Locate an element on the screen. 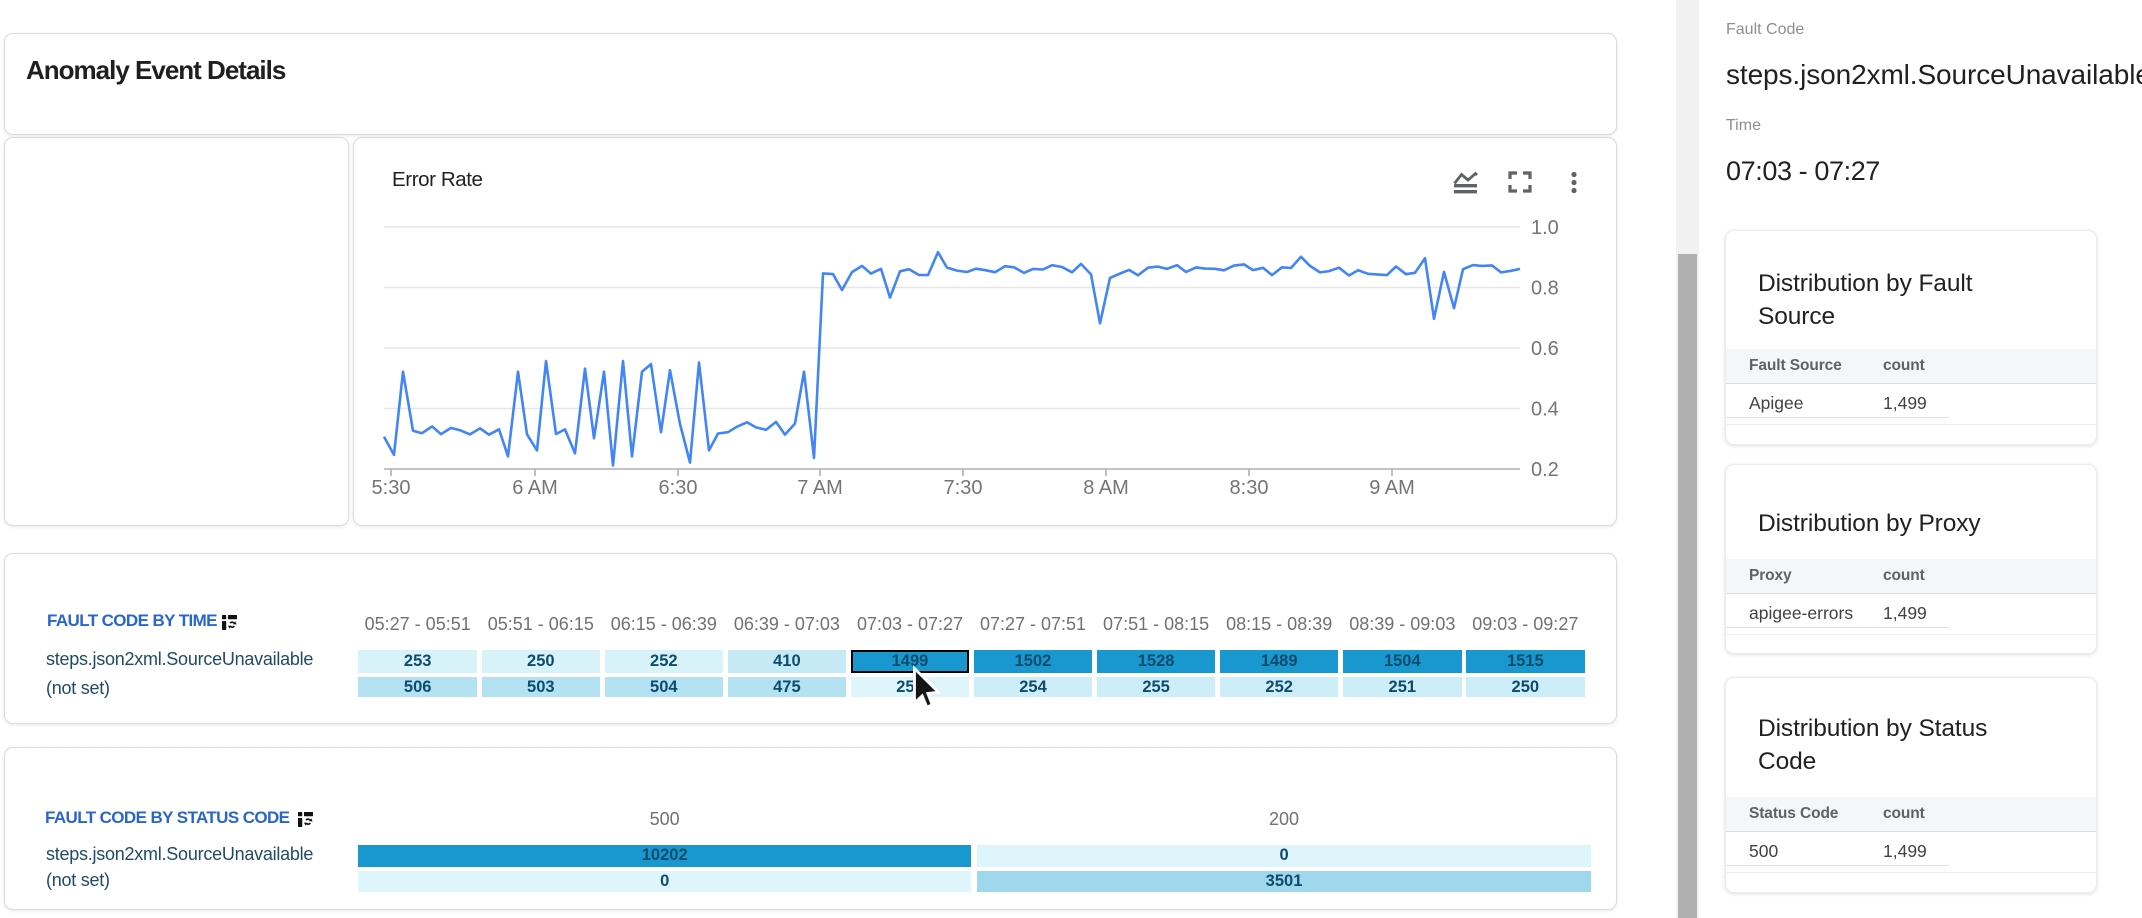  svg-text: 5:30 is located at coordinates (391, 488).